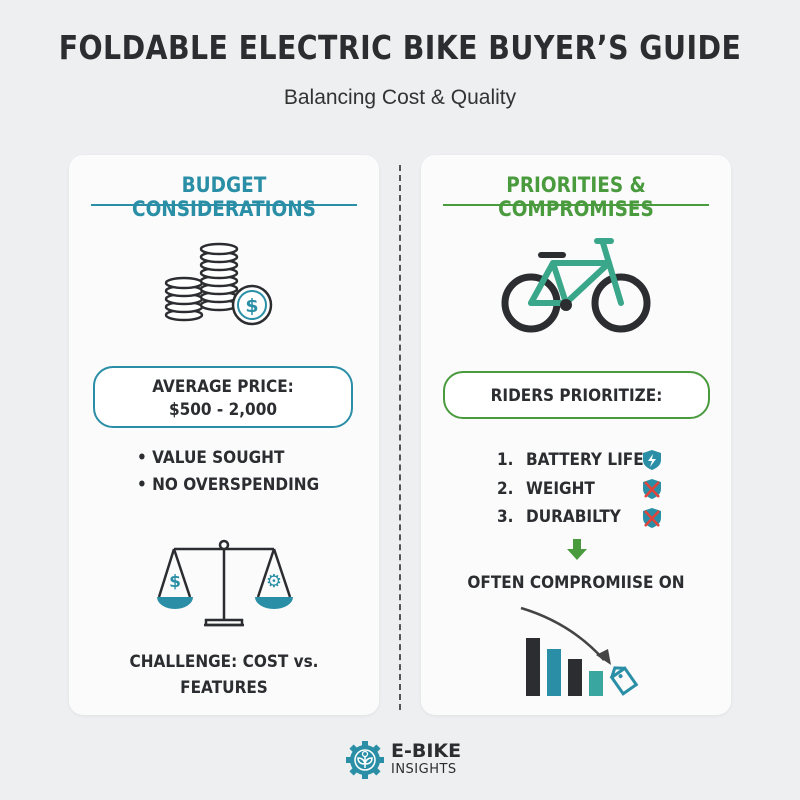 The width and height of the screenshot is (800, 800). I want to click on average-price-box: AVERAGE PRICE: $500 - 2,000, so click(223, 397).